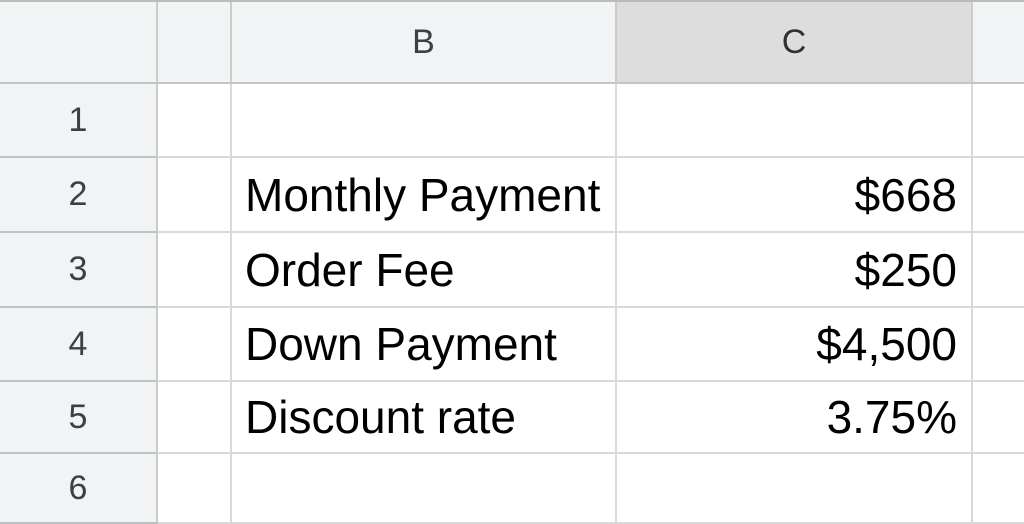 This screenshot has width=1024, height=524. Describe the element at coordinates (891, 417) in the screenshot. I see `cell-c5-text: 3.75%` at that location.